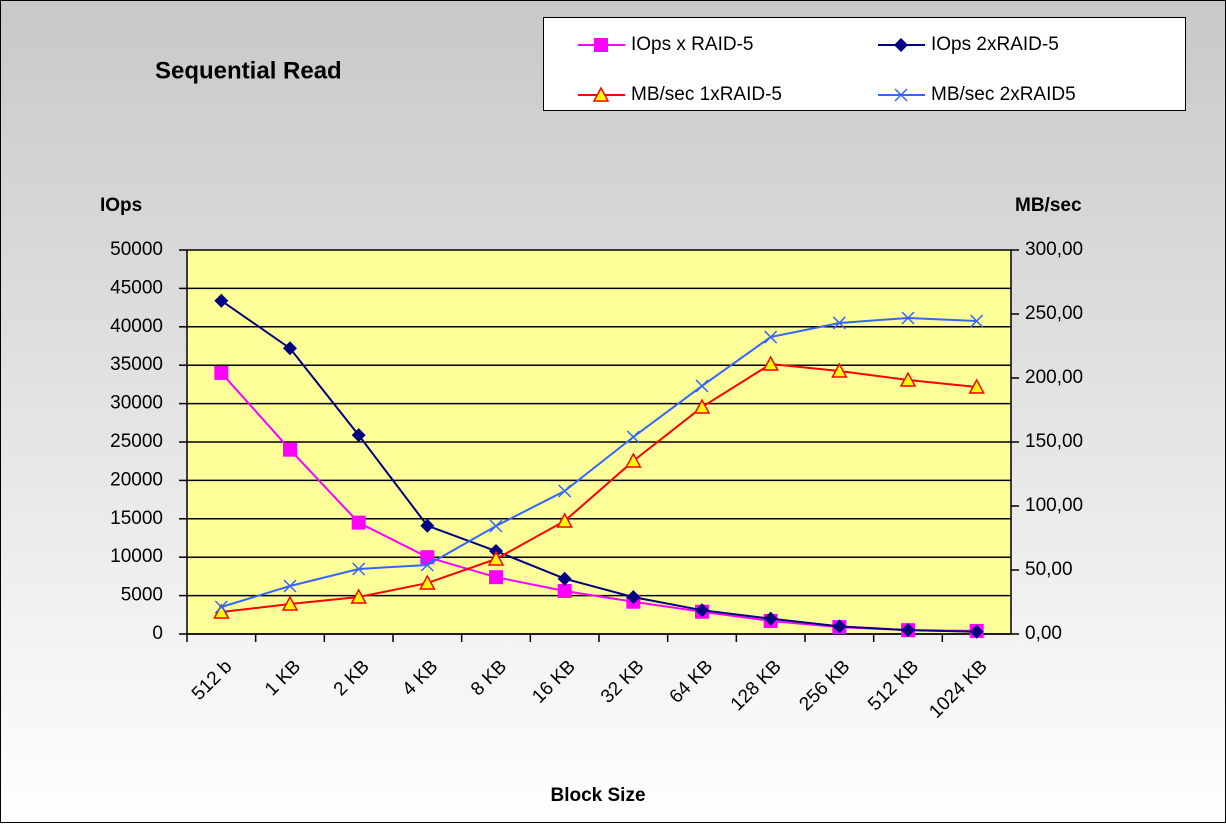 The width and height of the screenshot is (1226, 828). Describe the element at coordinates (157, 633) in the screenshot. I see `y-tick-label: 0` at that location.